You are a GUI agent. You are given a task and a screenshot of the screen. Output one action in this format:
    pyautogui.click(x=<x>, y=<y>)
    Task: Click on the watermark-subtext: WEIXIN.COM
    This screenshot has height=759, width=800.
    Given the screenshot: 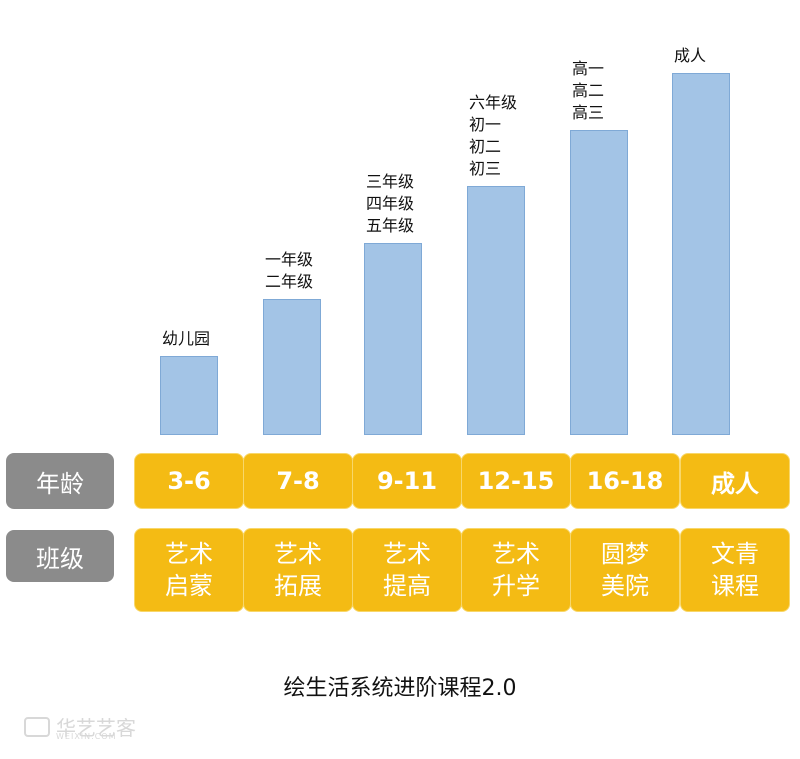 What is the action you would take?
    pyautogui.click(x=86, y=736)
    